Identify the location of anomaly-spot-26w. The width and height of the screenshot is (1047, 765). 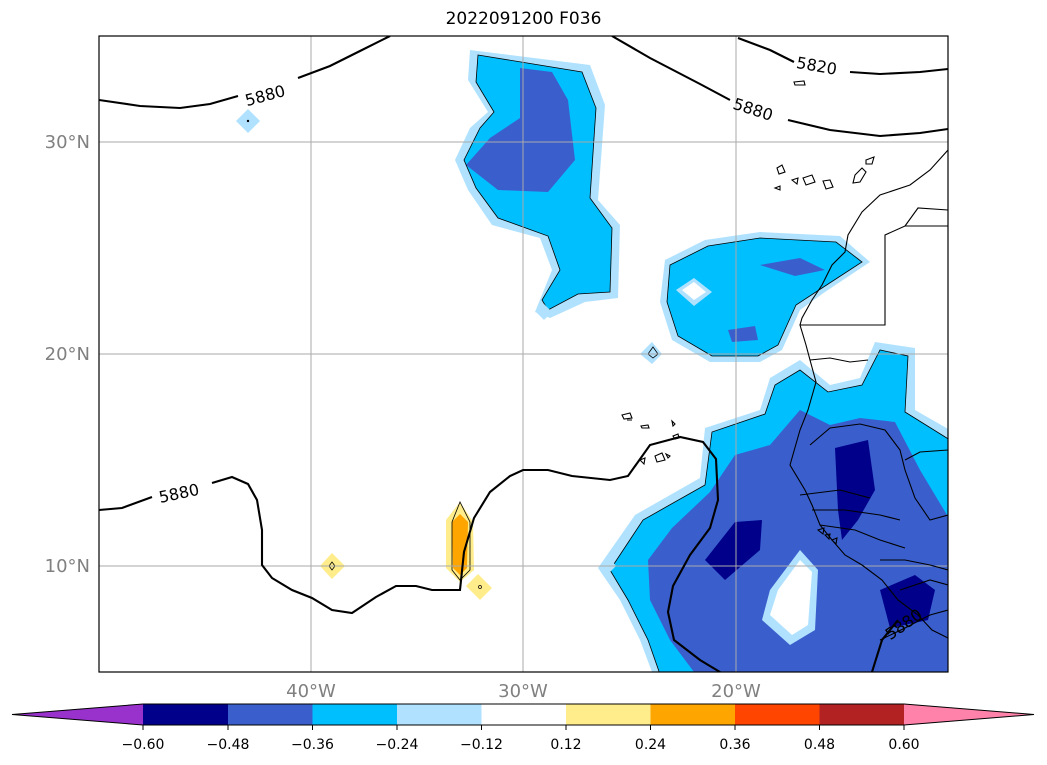
(608, 565).